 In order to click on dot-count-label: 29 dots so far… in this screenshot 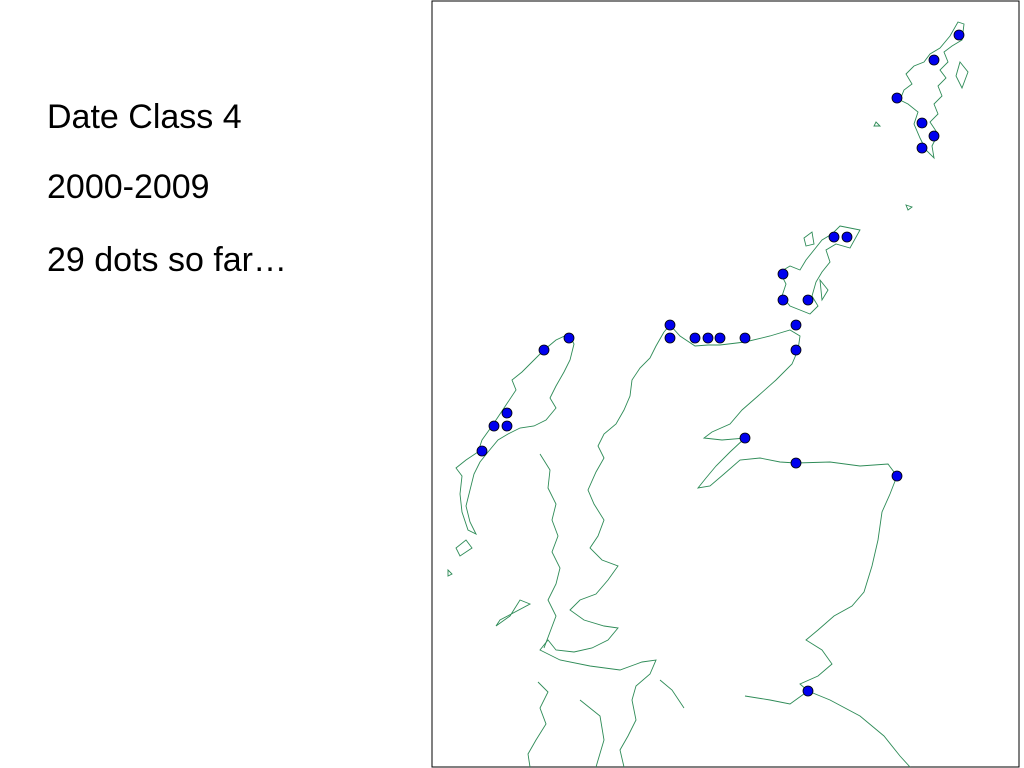, I will do `click(167, 260)`.